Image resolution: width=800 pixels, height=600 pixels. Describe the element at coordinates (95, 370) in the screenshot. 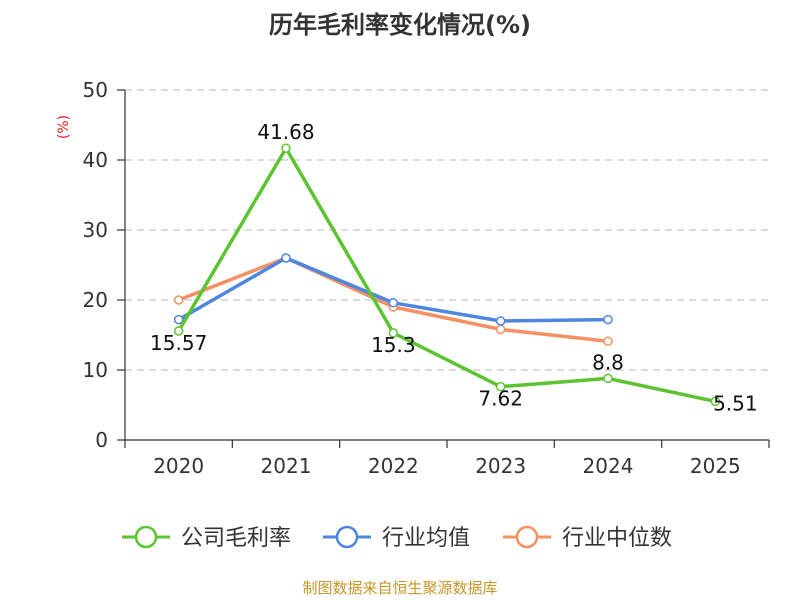

I see `y-tick-label: 10` at that location.